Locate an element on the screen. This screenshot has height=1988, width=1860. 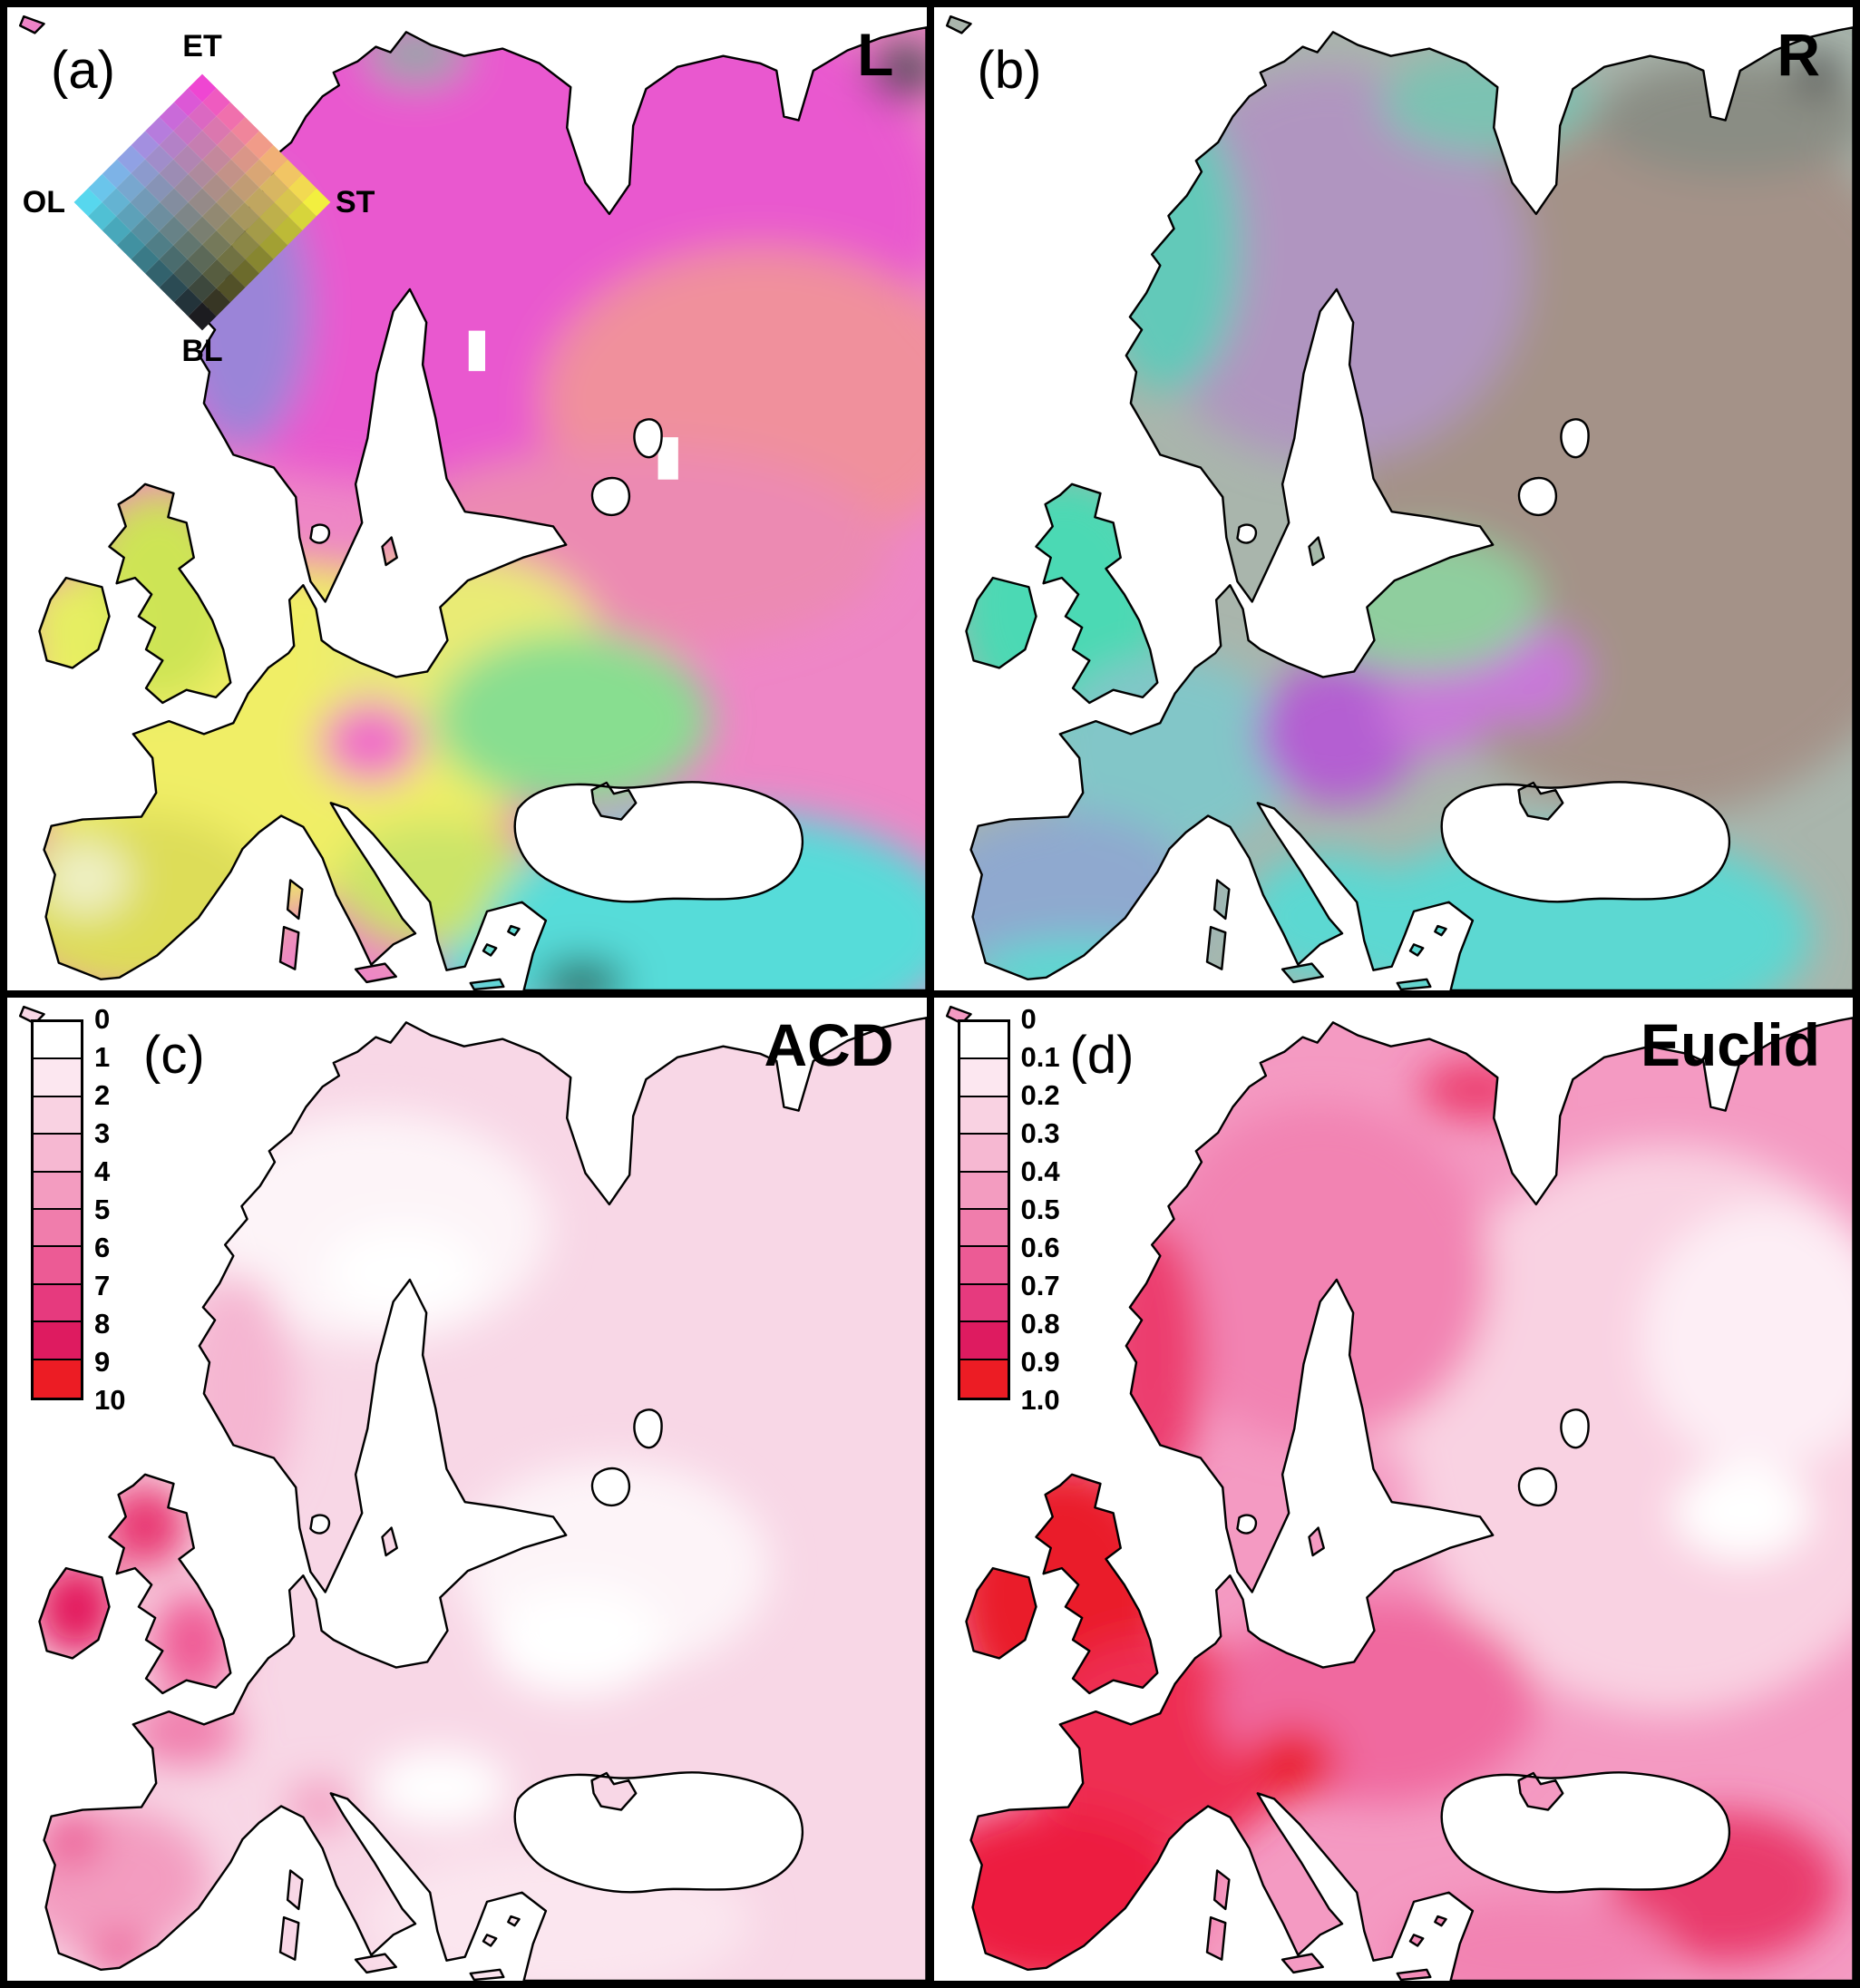
colorbar-tick: 1.0 is located at coordinates (1040, 1400).